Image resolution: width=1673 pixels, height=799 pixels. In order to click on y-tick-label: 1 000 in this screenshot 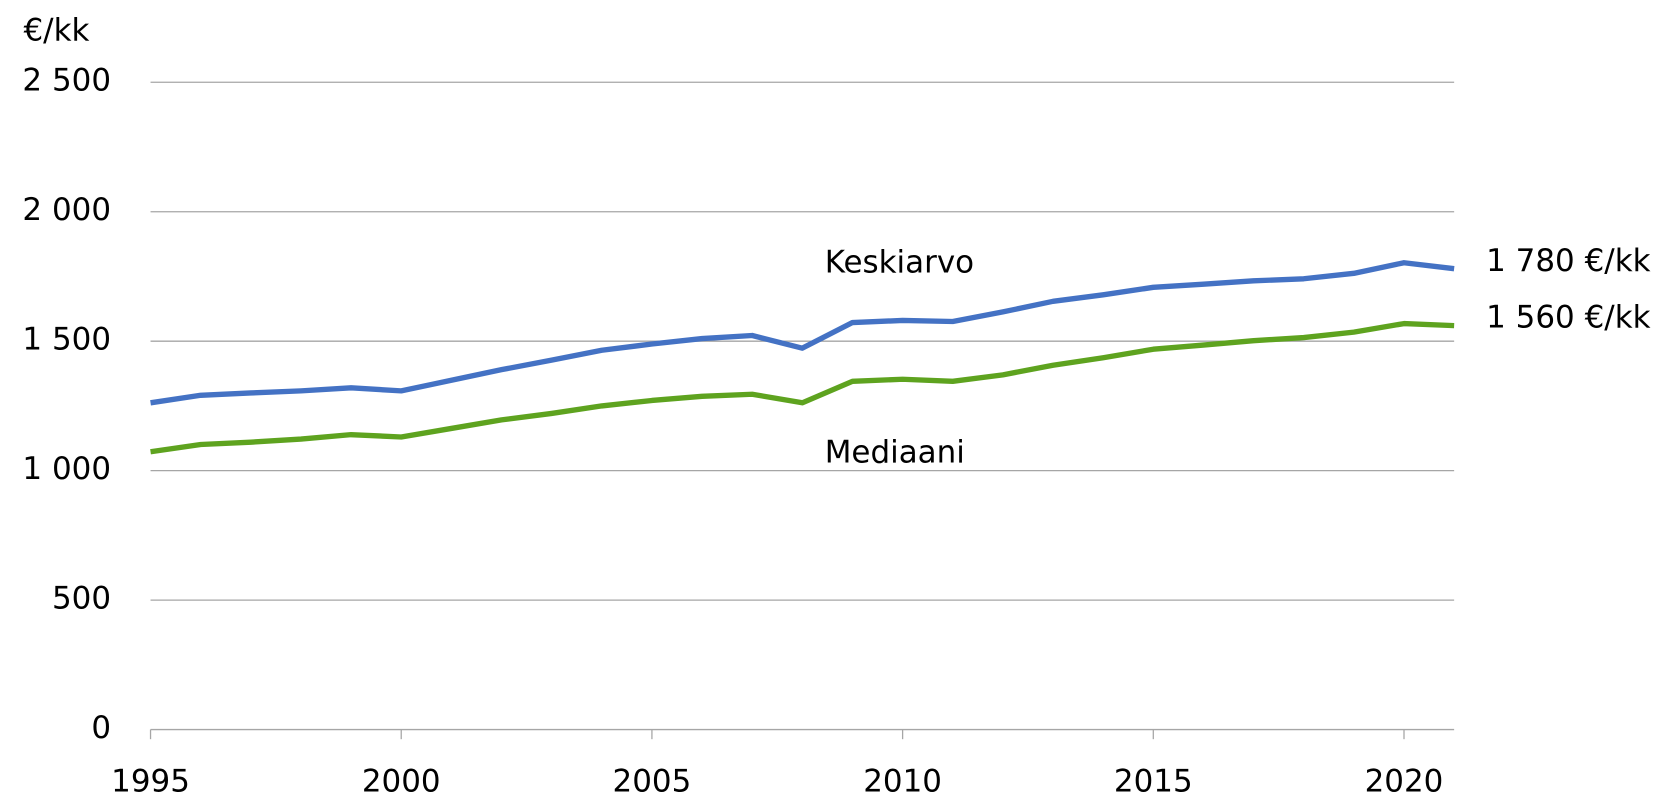, I will do `click(66, 469)`.